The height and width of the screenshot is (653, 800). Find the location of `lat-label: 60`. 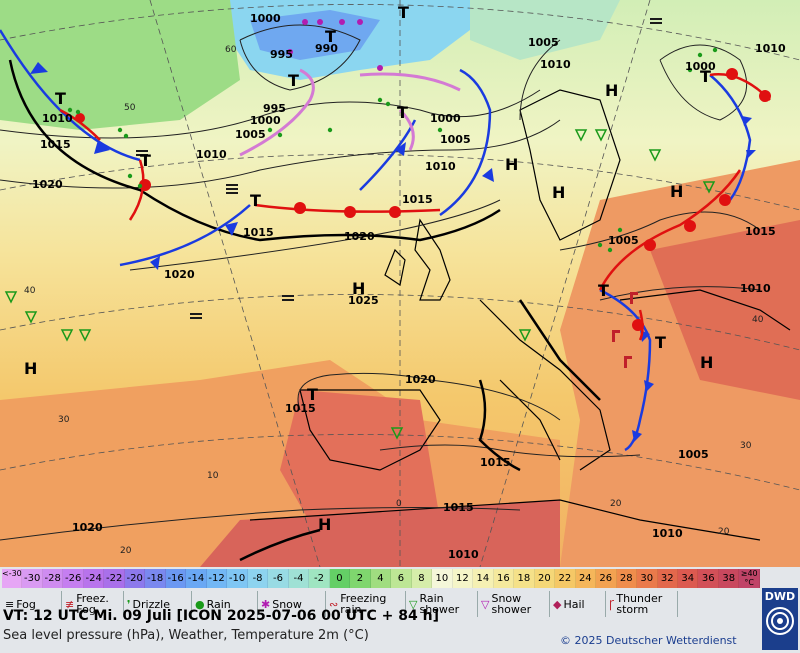

lat-label: 60 is located at coordinates (231, 50).